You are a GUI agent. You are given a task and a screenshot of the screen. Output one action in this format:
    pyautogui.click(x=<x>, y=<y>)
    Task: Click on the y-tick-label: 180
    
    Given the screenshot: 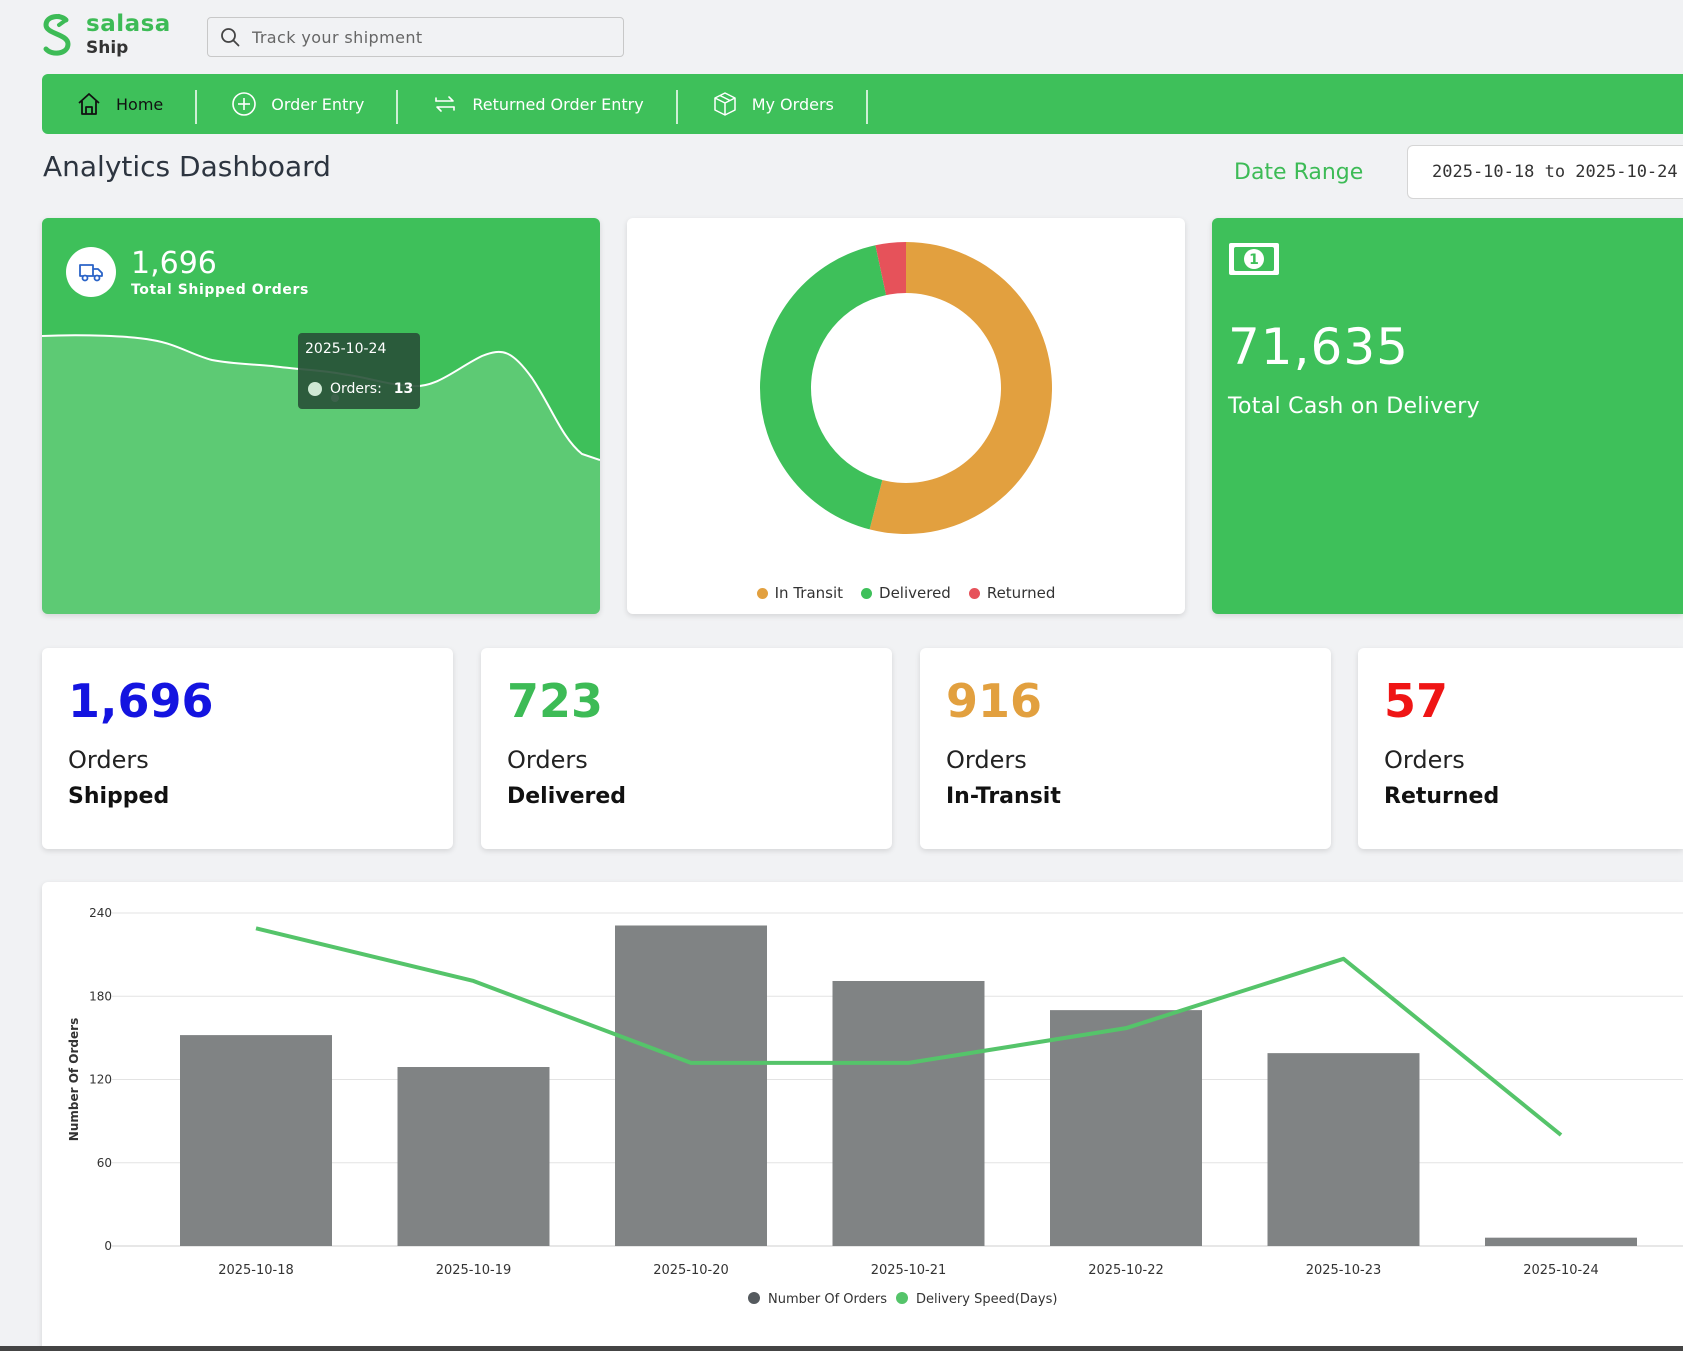 What is the action you would take?
    pyautogui.click(x=100, y=996)
    